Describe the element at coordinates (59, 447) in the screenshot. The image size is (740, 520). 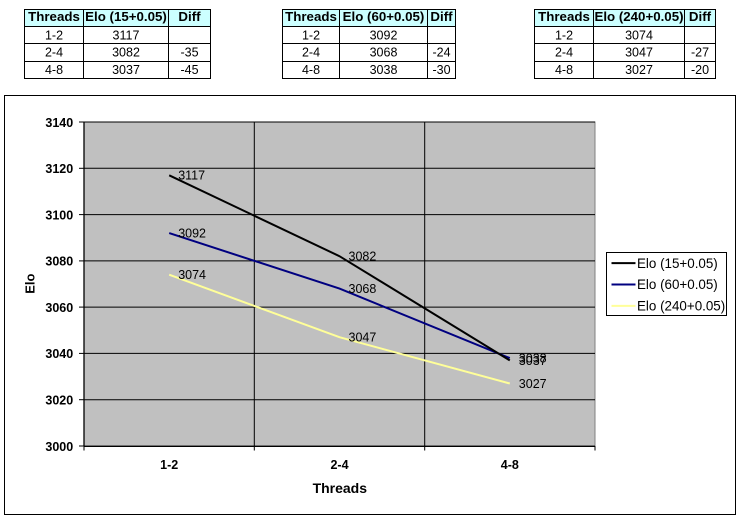
I see `svg-text: 3000` at that location.